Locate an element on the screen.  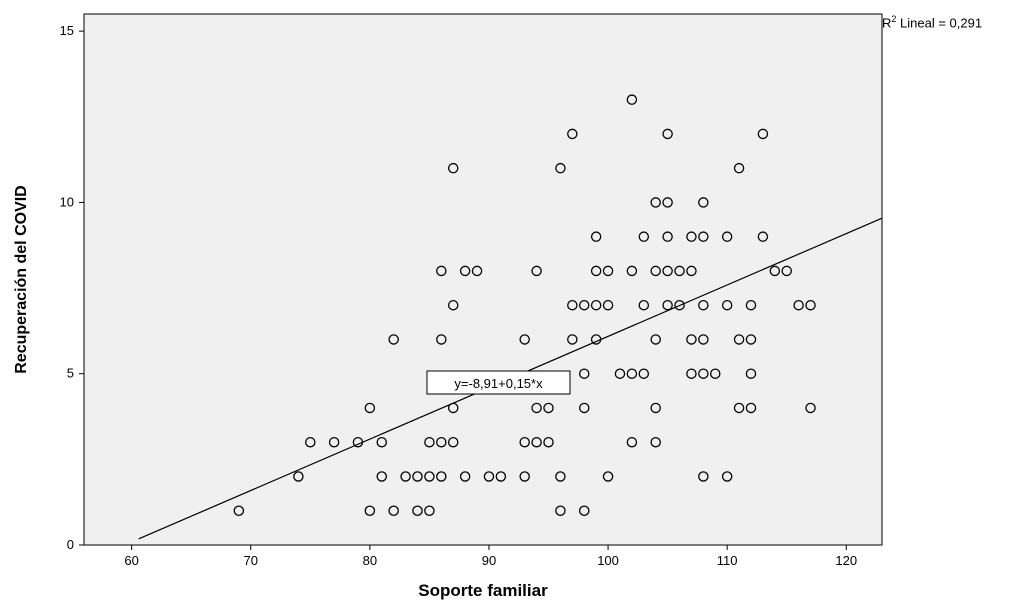
x-tick-label: 80 is located at coordinates (370, 560).